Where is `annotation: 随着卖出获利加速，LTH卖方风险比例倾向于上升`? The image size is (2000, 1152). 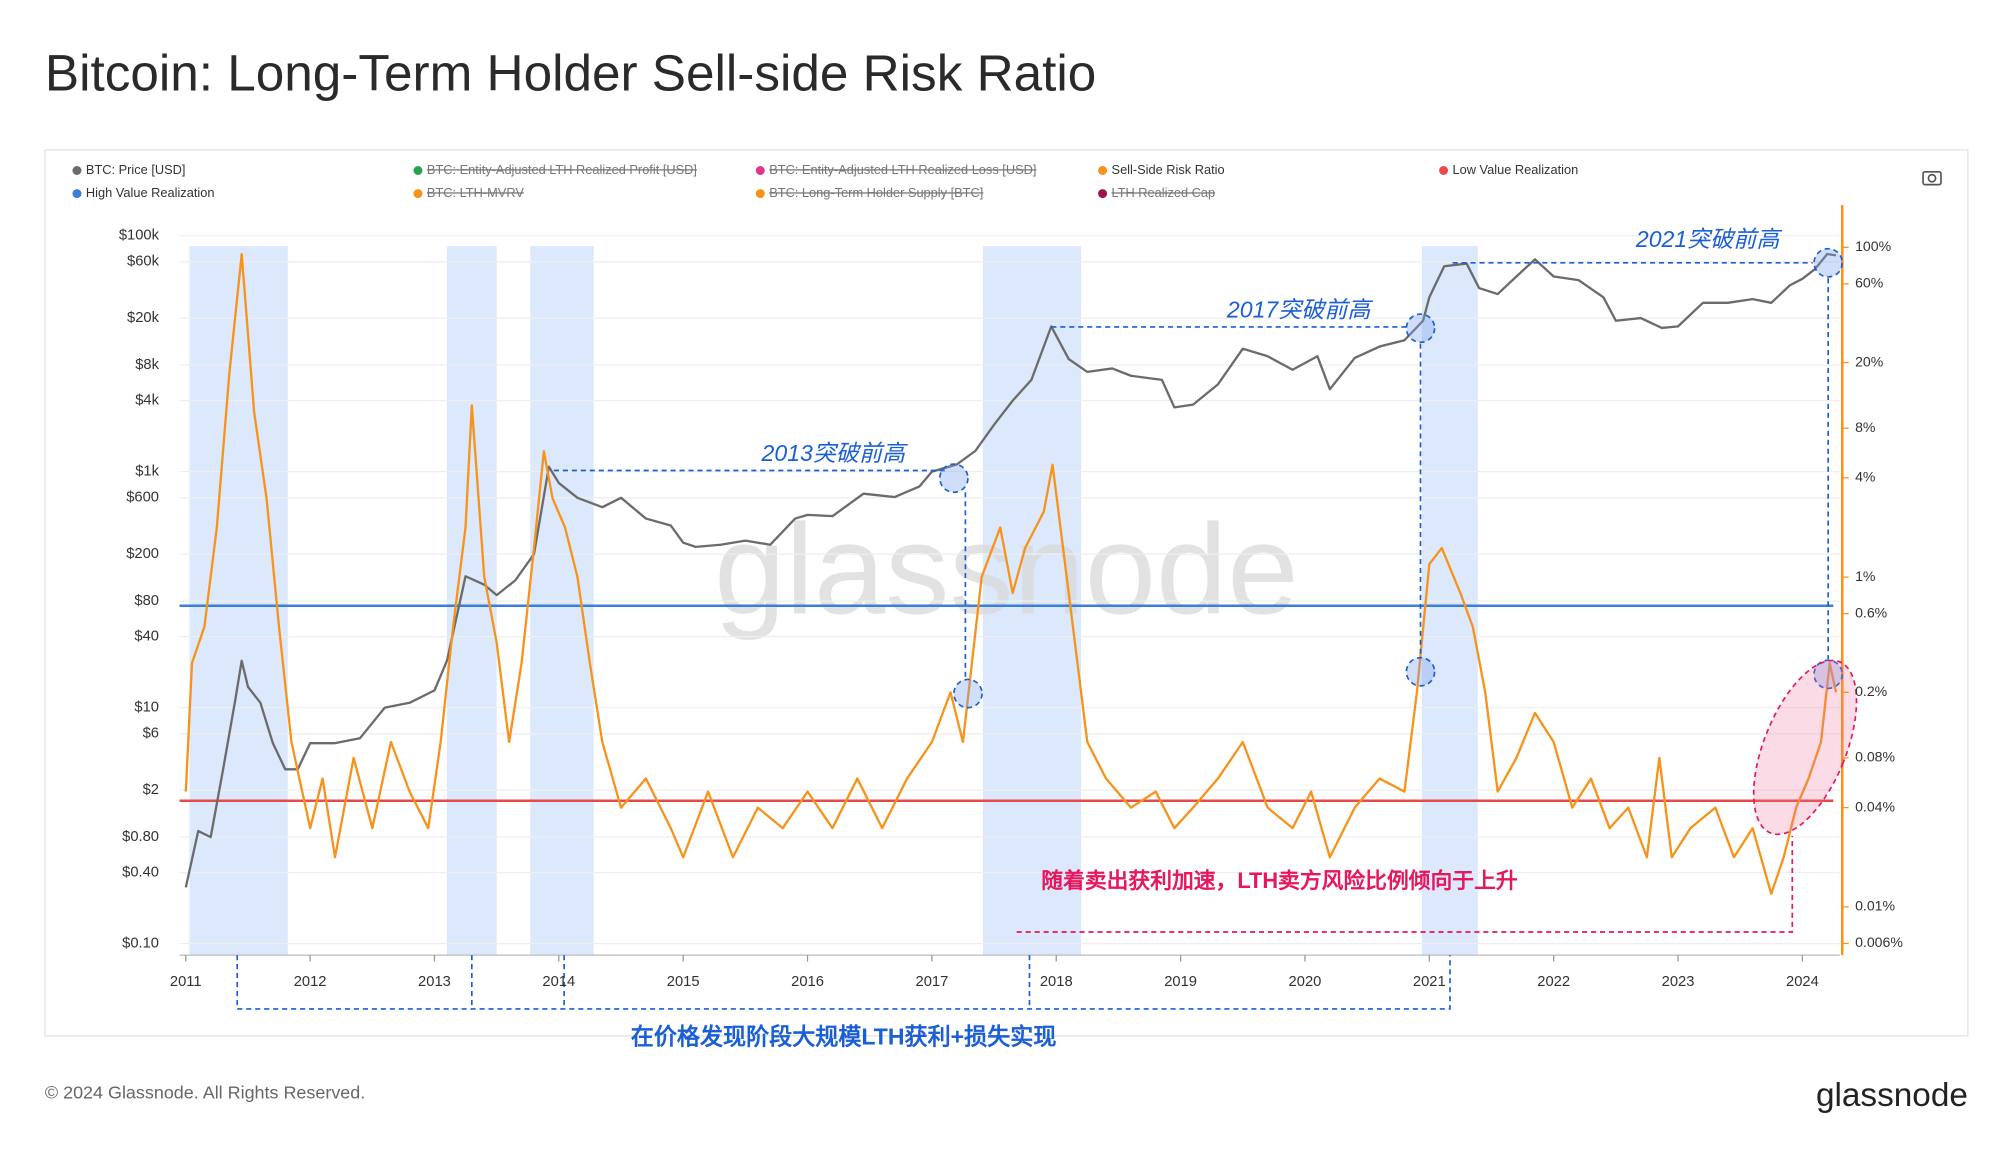 annotation: 随着卖出获利加速，LTH卖方风险比例倾向于上升 is located at coordinates (1279, 880).